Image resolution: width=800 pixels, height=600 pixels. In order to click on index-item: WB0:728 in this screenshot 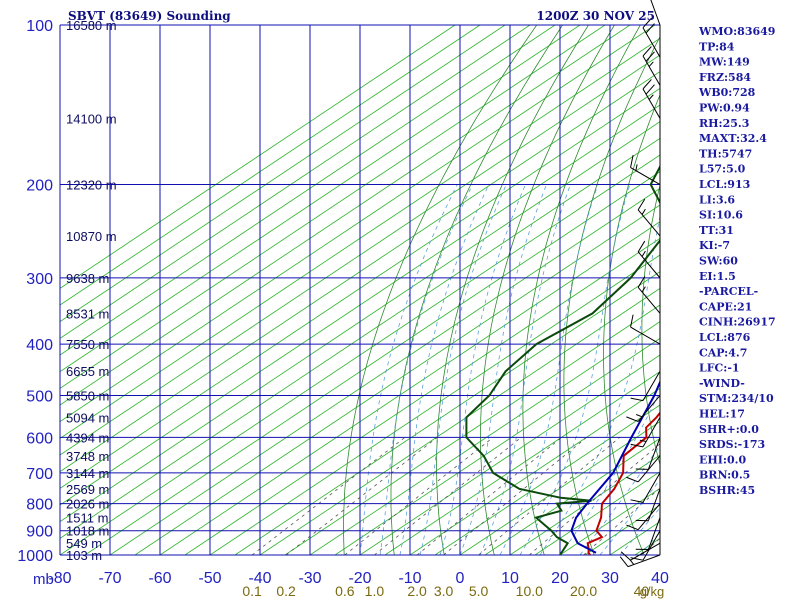, I will do `click(727, 92)`.